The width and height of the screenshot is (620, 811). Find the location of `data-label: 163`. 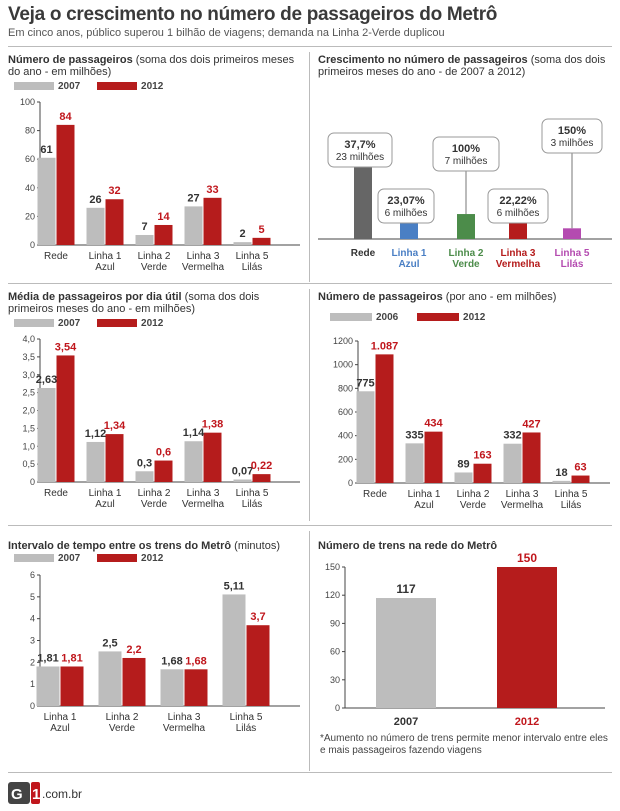

data-label: 163 is located at coordinates (482, 456).